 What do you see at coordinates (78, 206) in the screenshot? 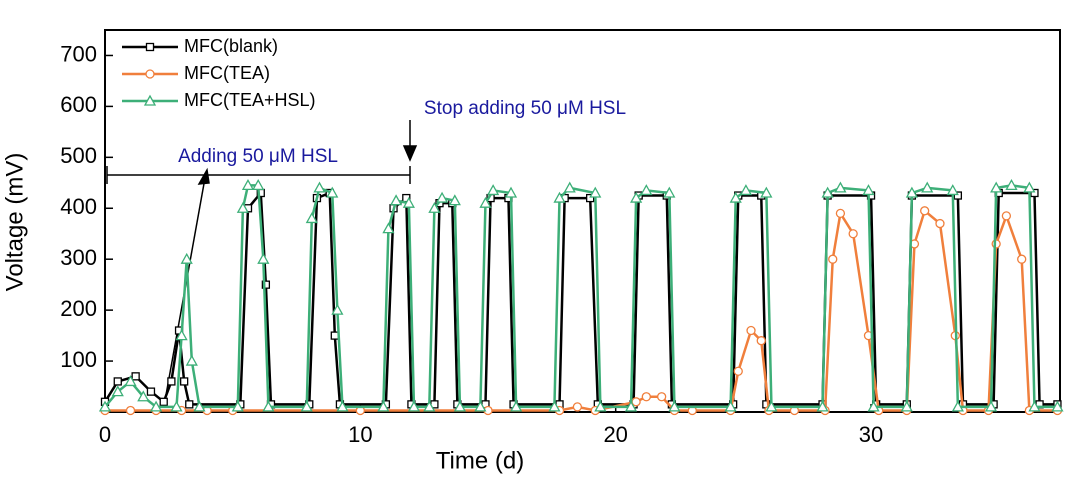
I see `y-tick-label: 400` at bounding box center [78, 206].